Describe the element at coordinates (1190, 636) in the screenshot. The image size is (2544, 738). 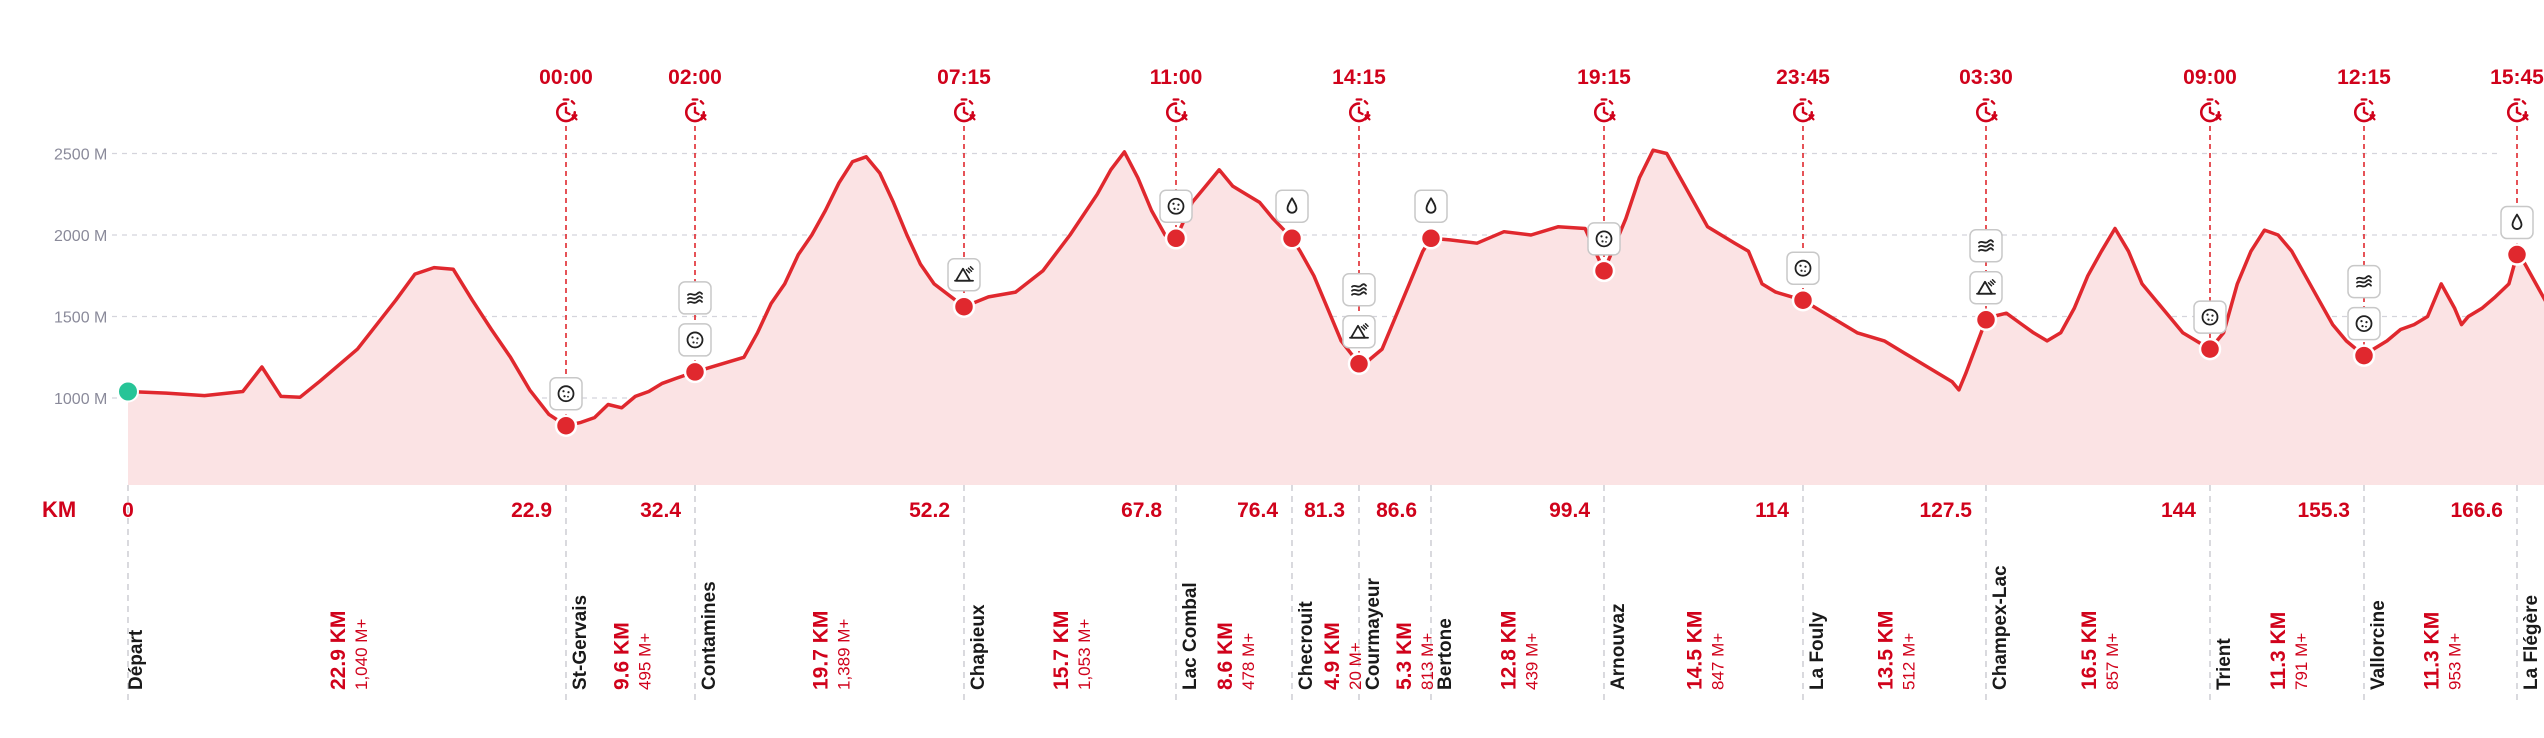
I see `station-name: Lac Combal` at that location.